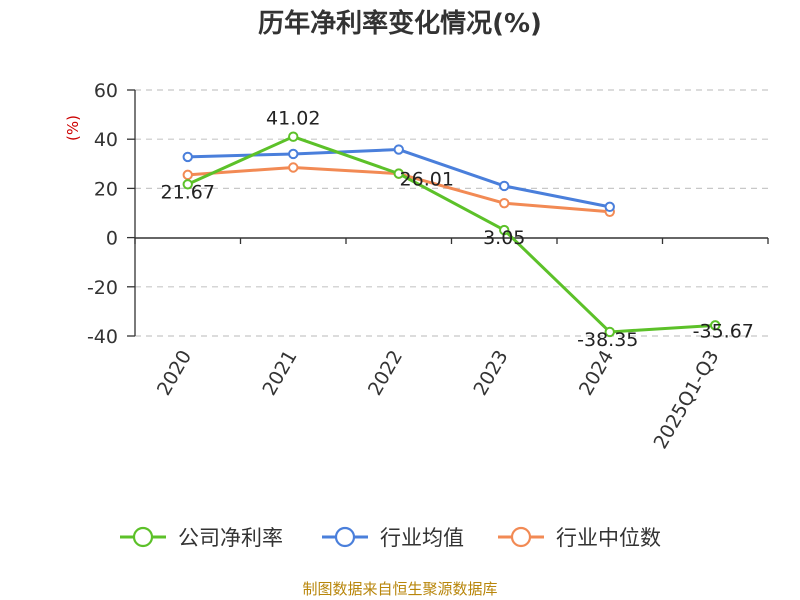  I want to click on data-label: 21.67, so click(188, 192).